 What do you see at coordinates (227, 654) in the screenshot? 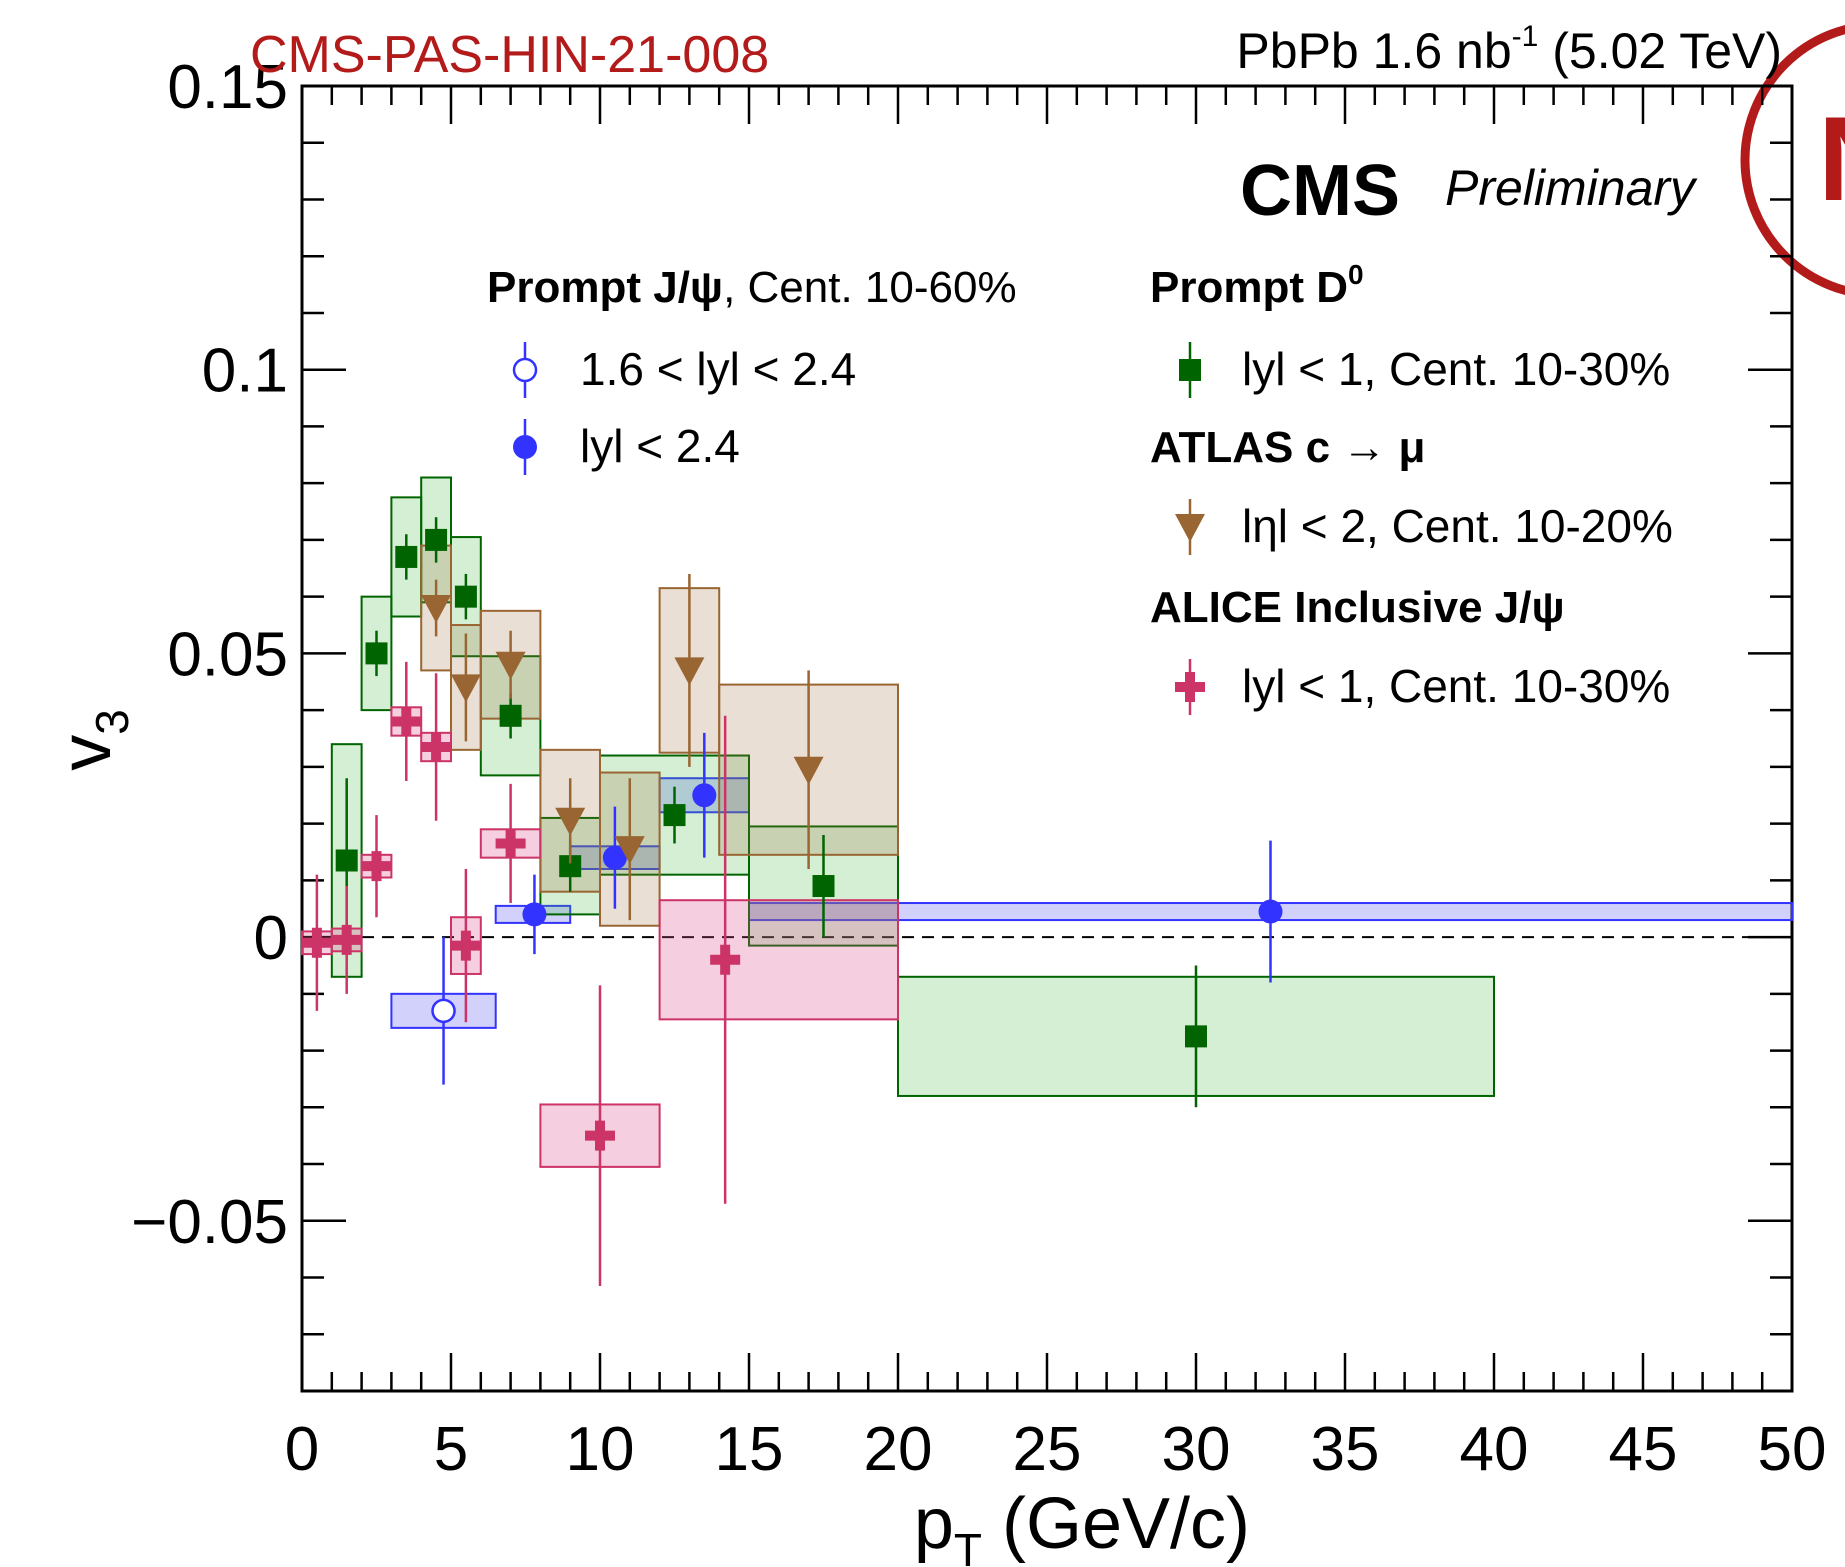
I see `y-tick-label: 0.05` at bounding box center [227, 654].